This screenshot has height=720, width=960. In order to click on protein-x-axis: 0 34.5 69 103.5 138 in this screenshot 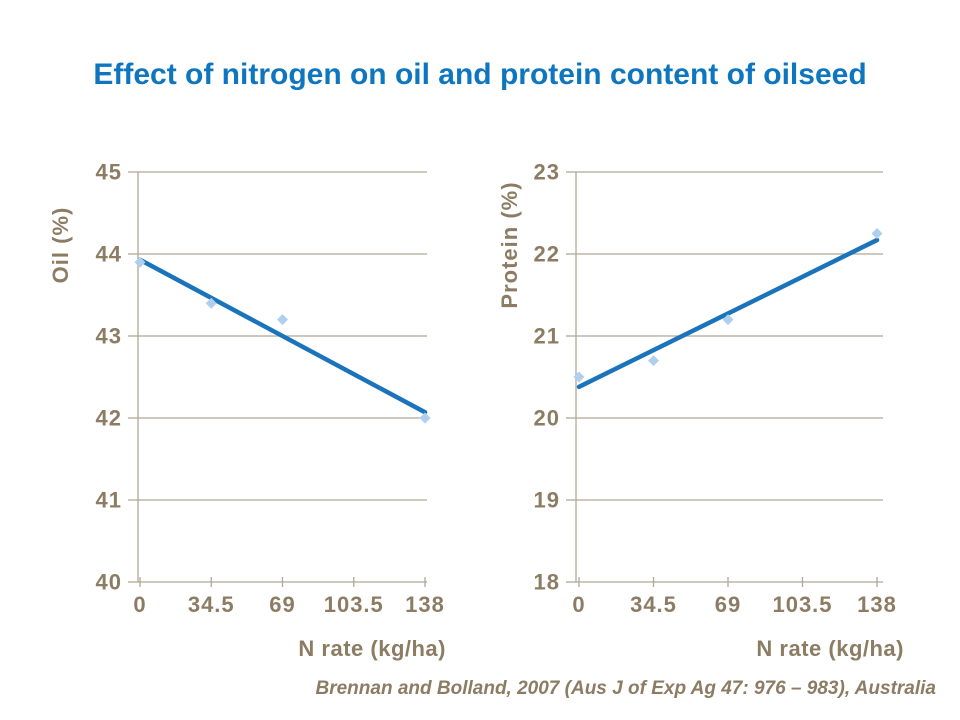, I will do `click(734, 597)`.